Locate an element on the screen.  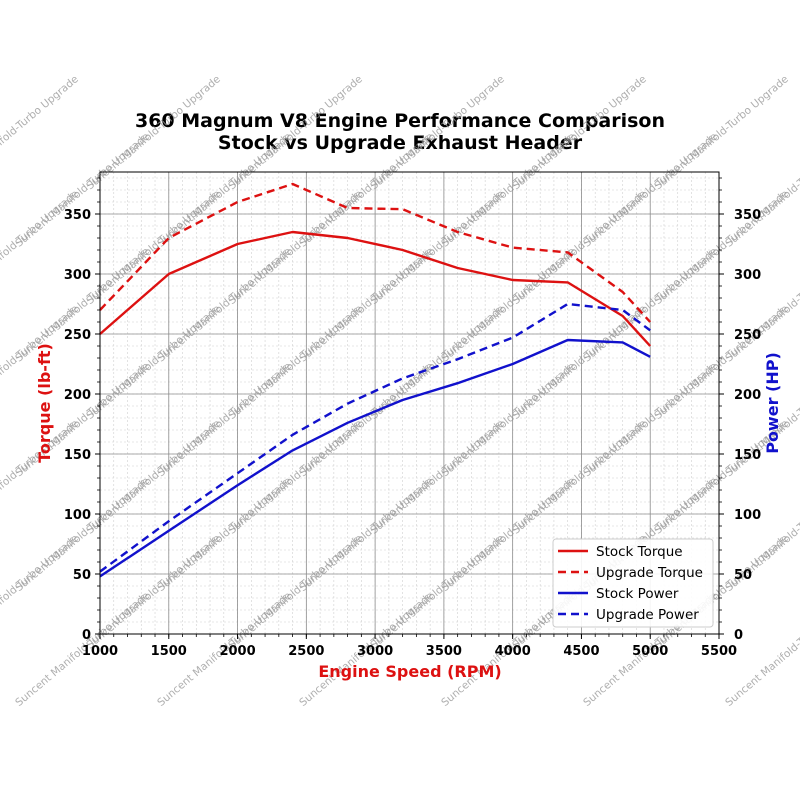
y-right-tick-label: 200 is located at coordinates (747, 395).